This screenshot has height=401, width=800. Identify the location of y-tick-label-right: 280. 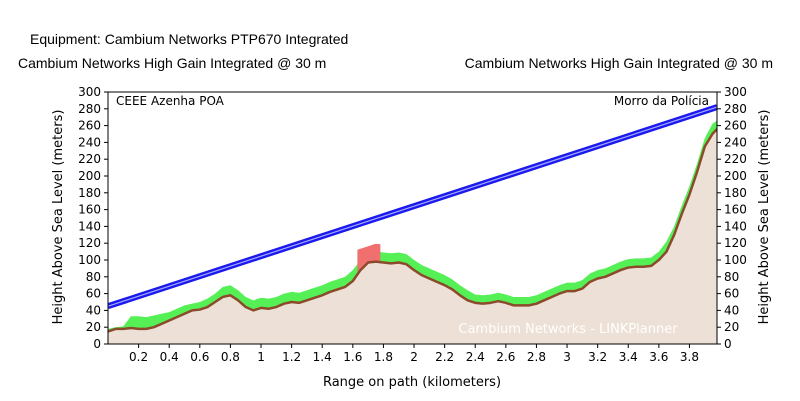
(735, 109).